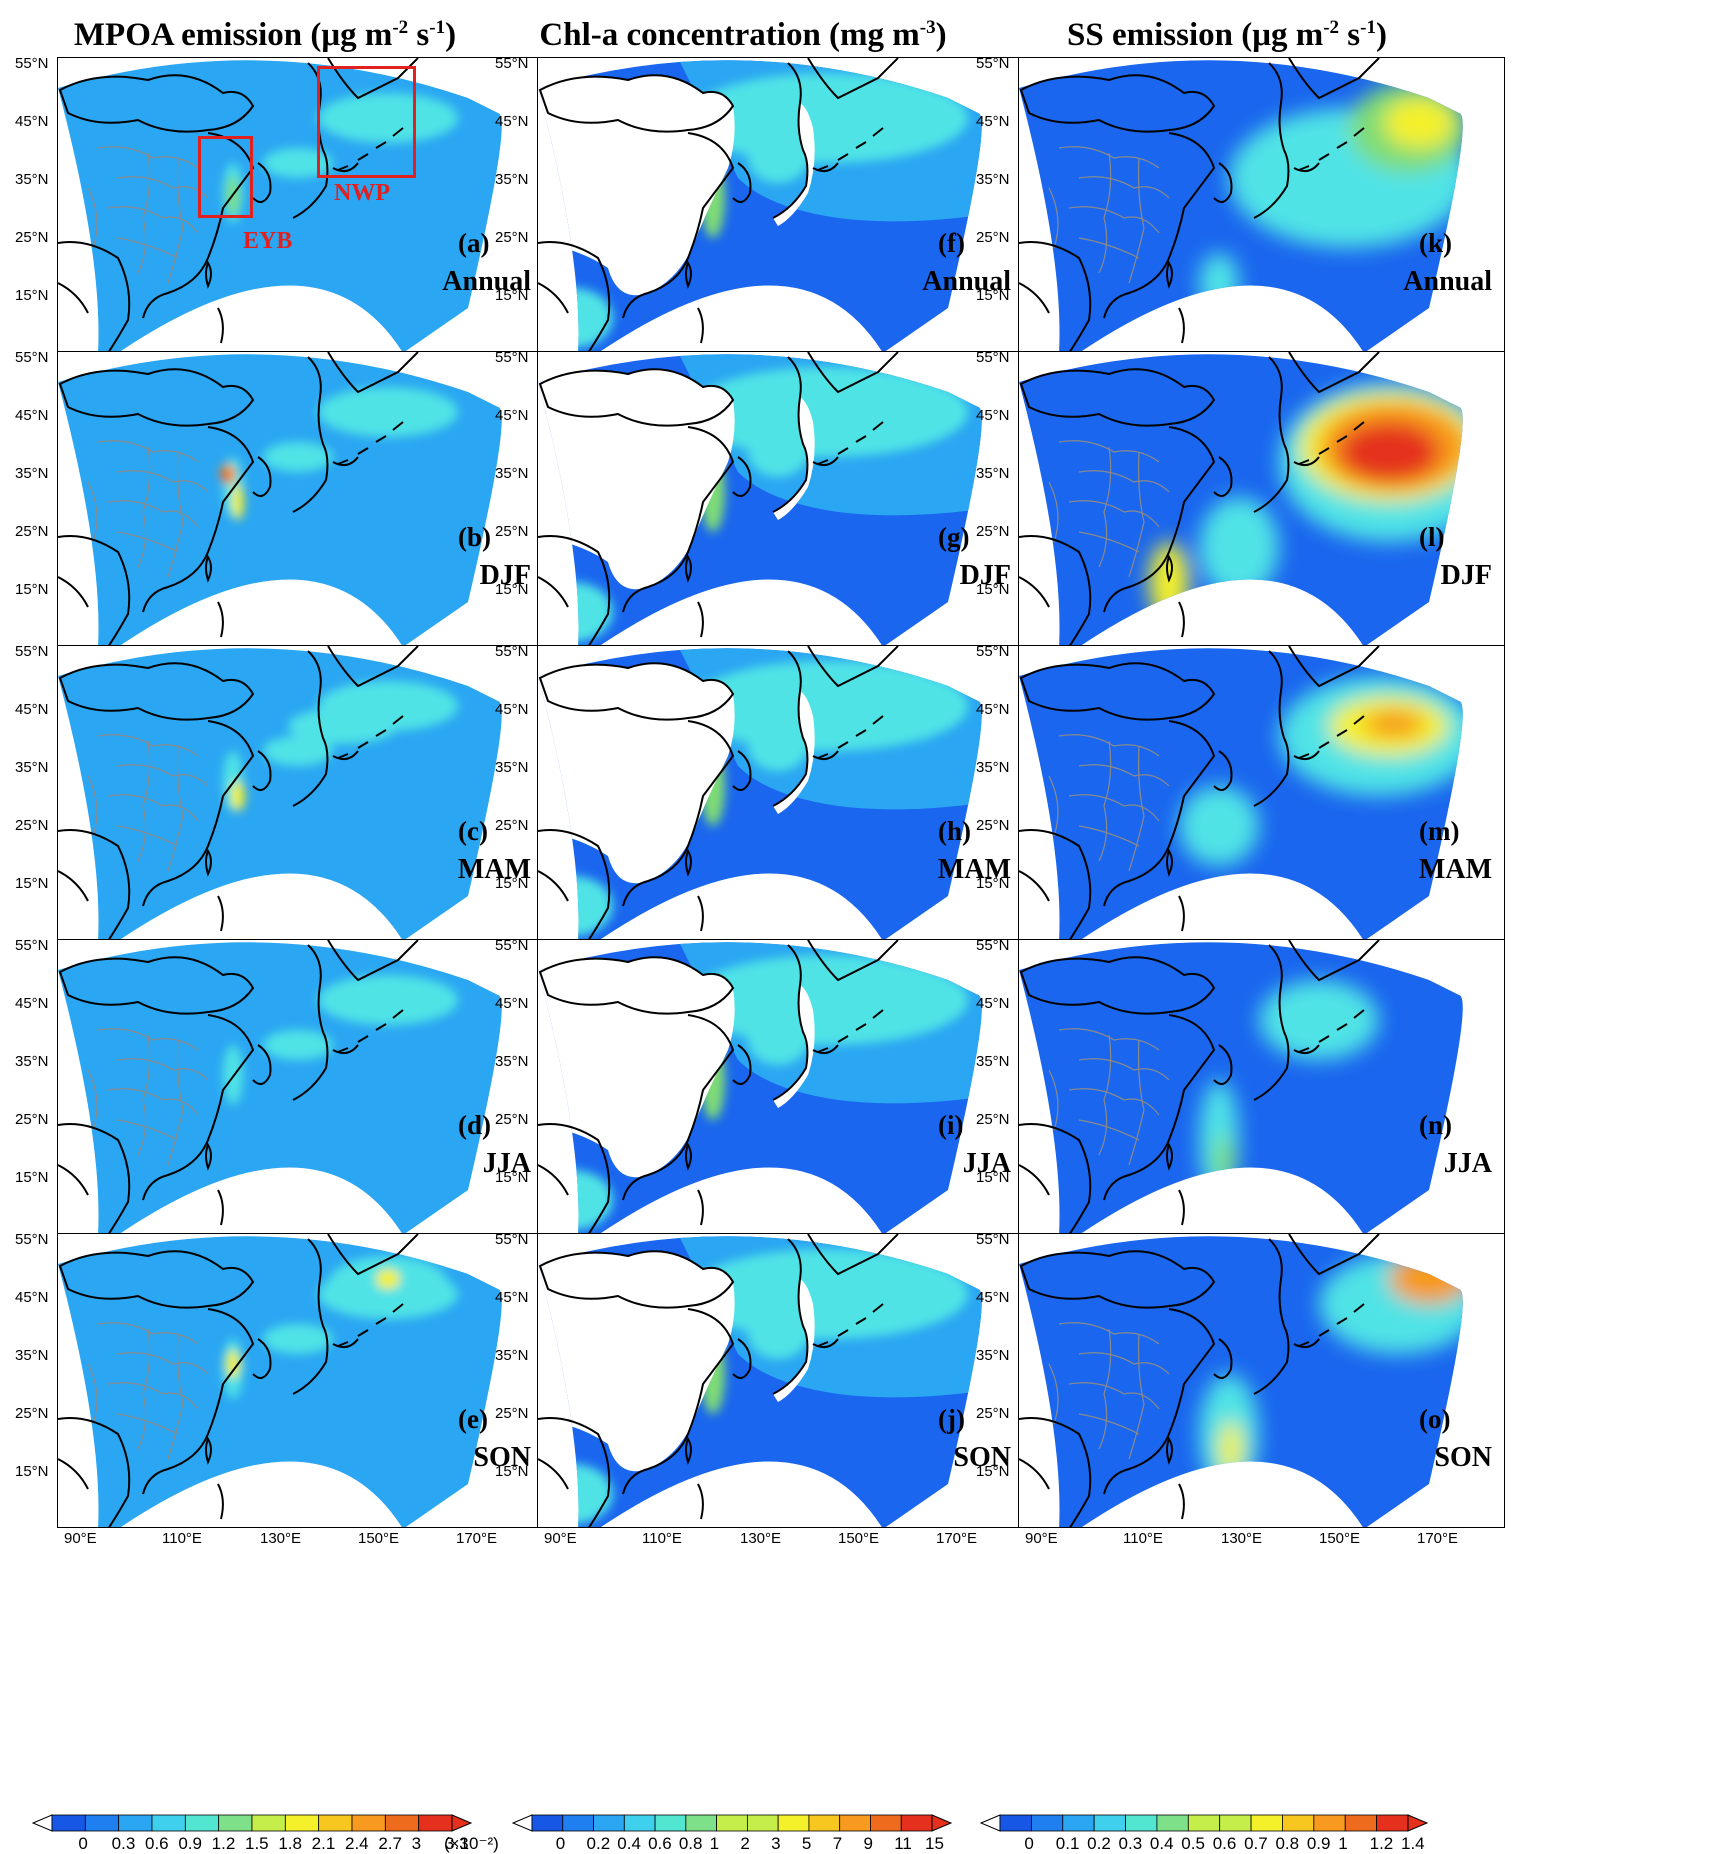  I want to click on season-label: DJF, so click(1466, 575).